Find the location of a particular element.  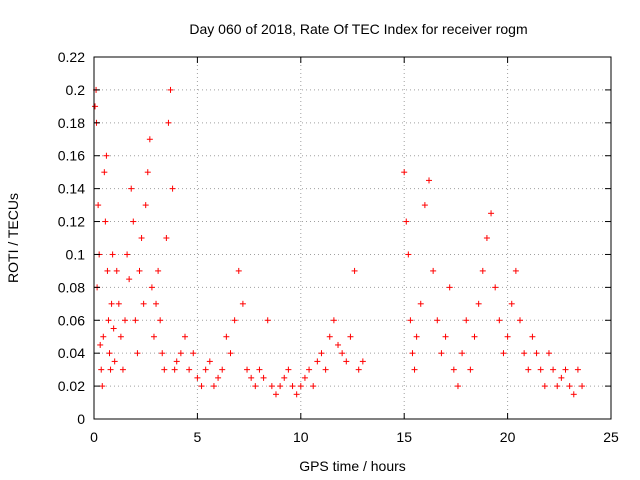

y-tick-label: 0.02 is located at coordinates (71, 386).